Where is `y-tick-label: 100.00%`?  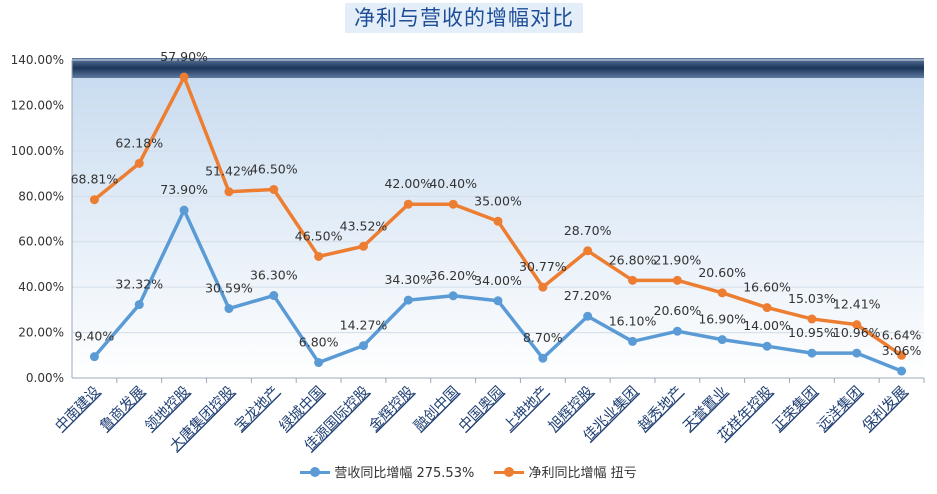
y-tick-label: 100.00% is located at coordinates (37, 151).